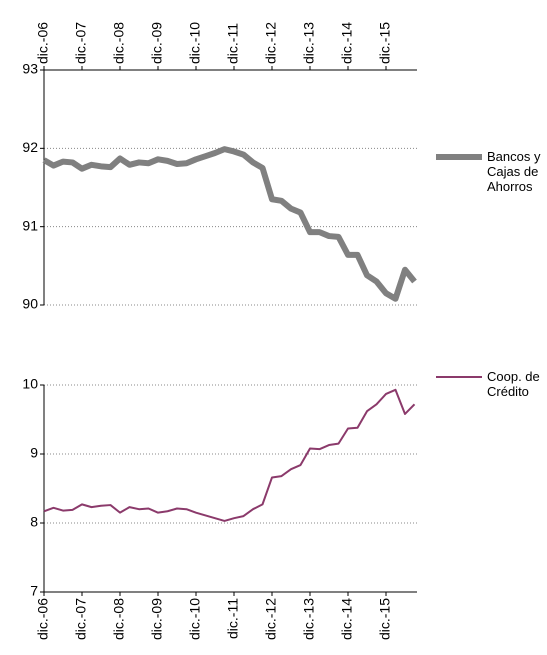 This screenshot has height=655, width=547. I want to click on legend-label: Coop. de Crédito, so click(513, 384).